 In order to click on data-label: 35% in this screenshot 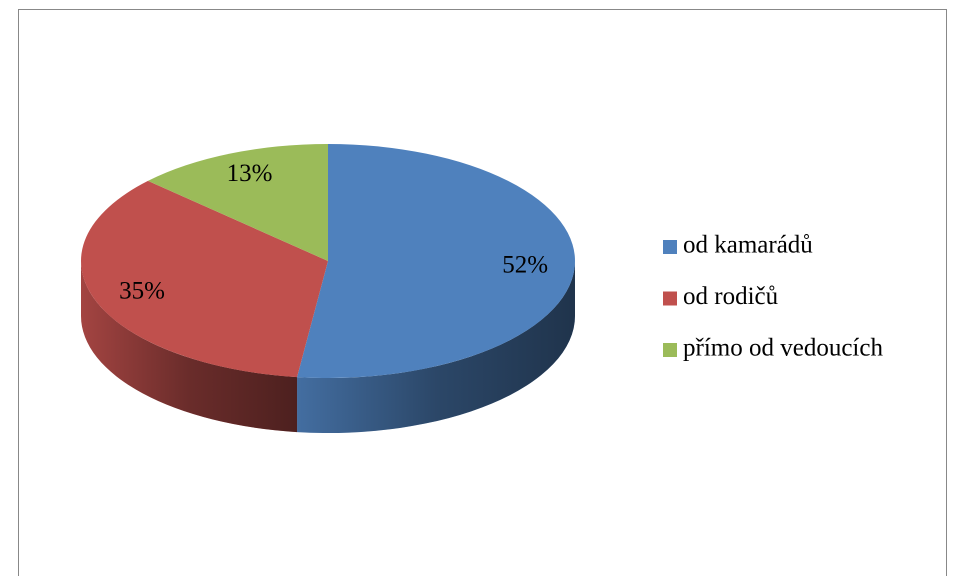, I will do `click(142, 290)`.